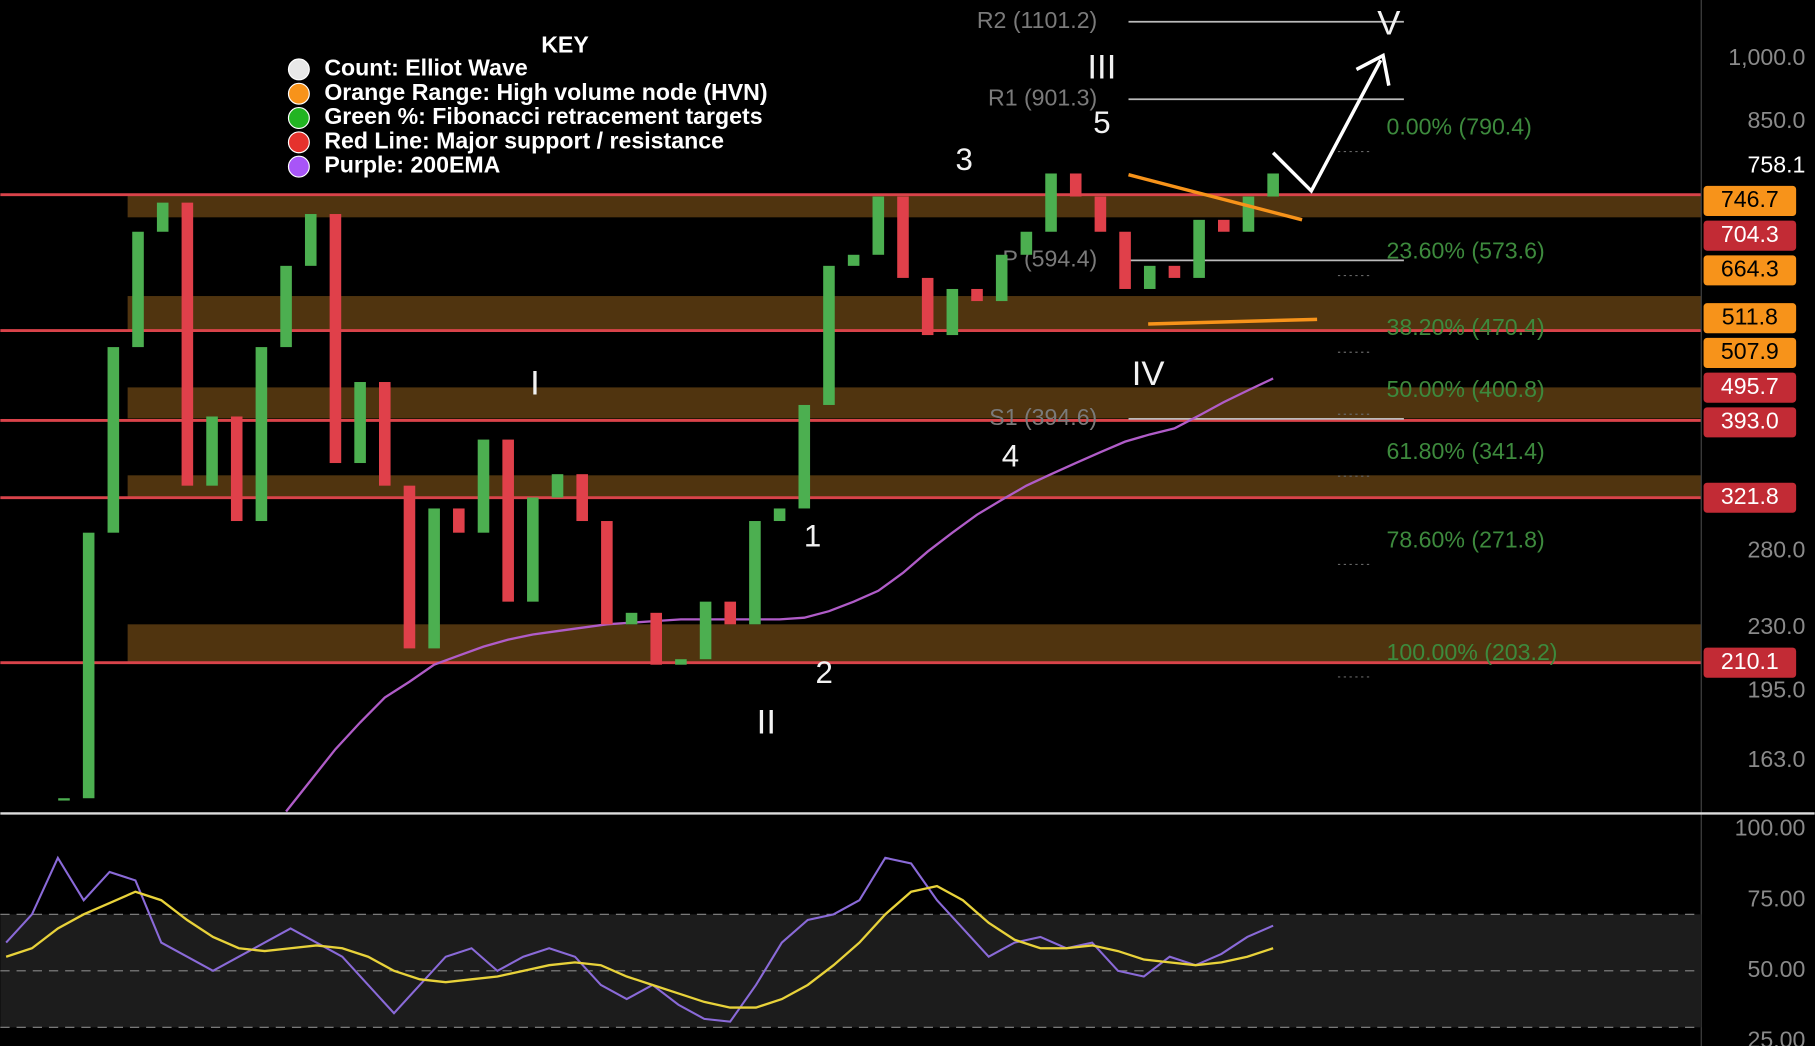  I want to click on key-label: Red Line: Major support / resistance, so click(524, 140).